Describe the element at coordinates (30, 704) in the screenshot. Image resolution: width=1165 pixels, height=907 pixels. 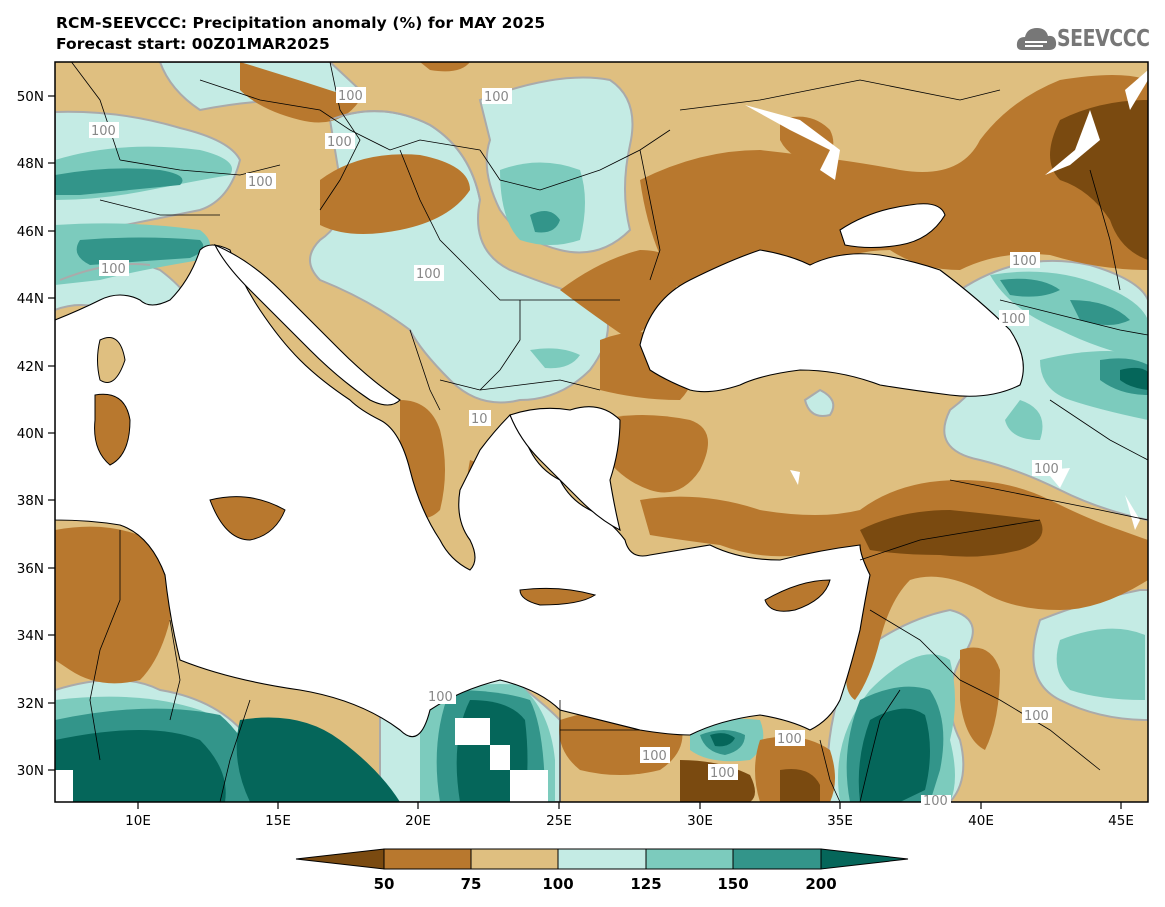
I see `lat-label: 32N` at that location.